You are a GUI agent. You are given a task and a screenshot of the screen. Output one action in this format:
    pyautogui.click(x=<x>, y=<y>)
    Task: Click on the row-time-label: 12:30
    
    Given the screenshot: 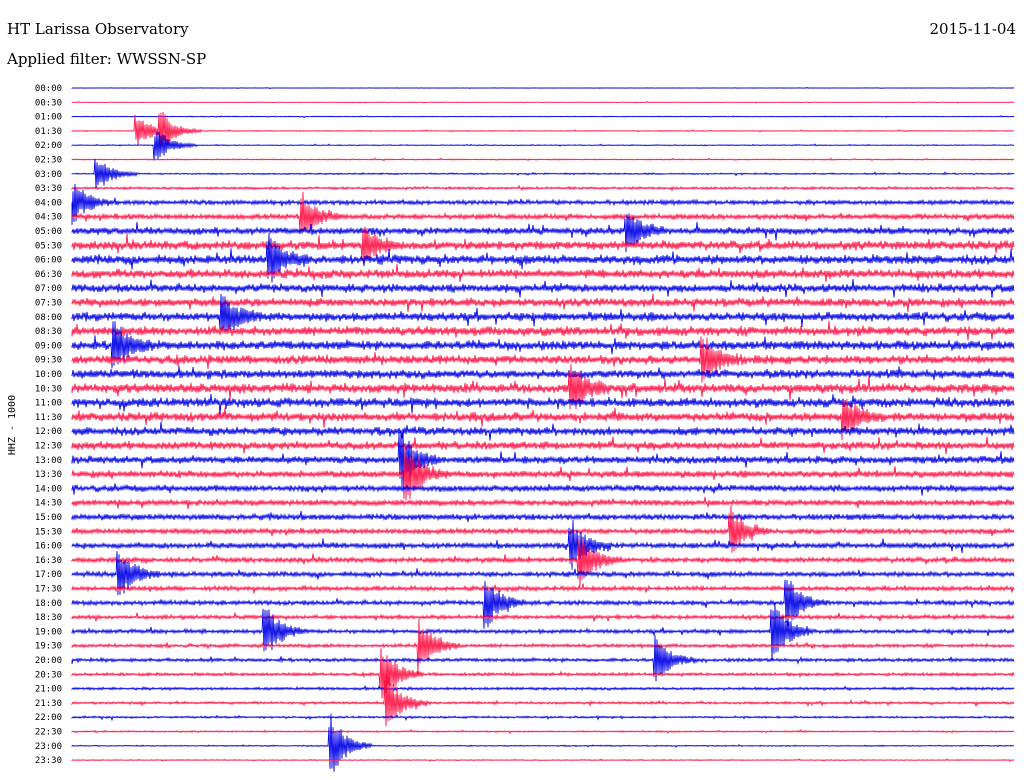 What is the action you would take?
    pyautogui.click(x=48, y=447)
    